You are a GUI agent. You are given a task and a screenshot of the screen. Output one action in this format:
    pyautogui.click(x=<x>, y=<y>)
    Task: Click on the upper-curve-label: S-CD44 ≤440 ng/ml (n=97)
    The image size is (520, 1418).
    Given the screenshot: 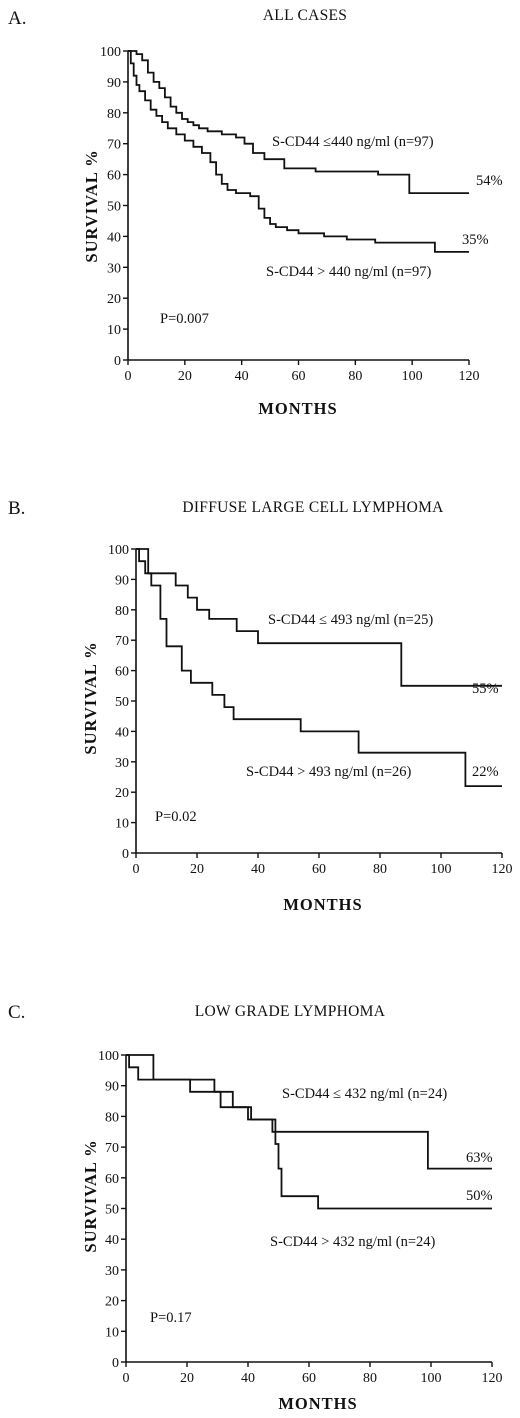 What is the action you would take?
    pyautogui.click(x=353, y=142)
    